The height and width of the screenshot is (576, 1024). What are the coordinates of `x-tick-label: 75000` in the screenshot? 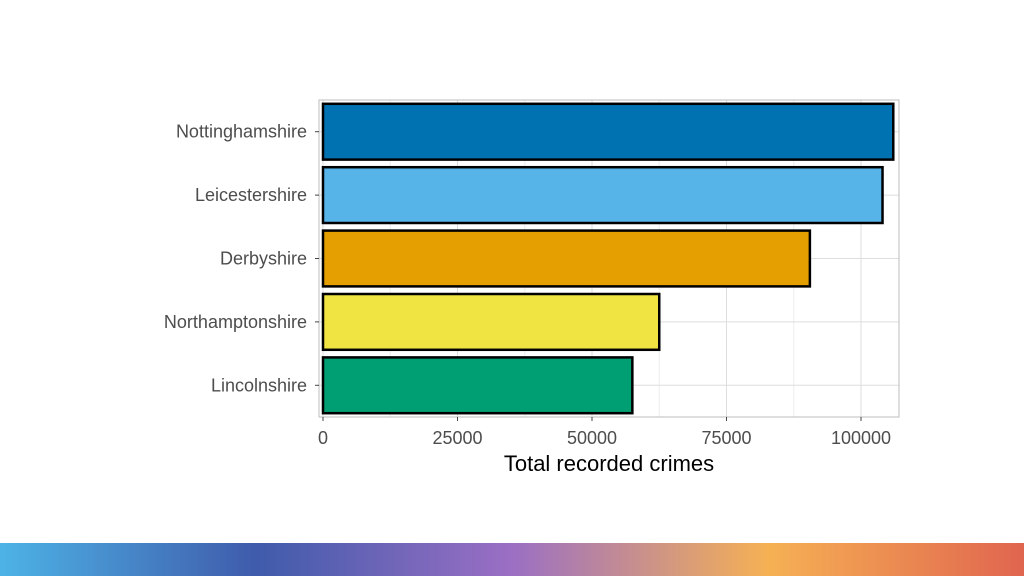 It's located at (726, 438).